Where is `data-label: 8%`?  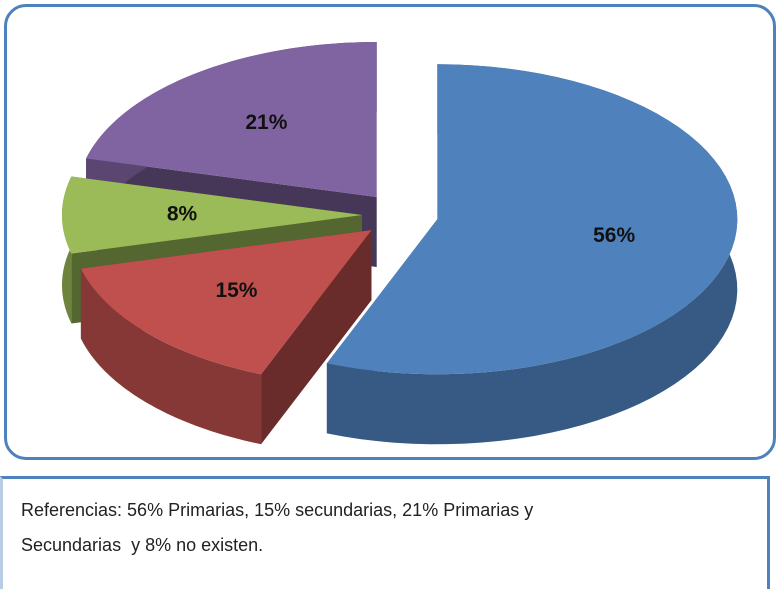 data-label: 8% is located at coordinates (182, 214).